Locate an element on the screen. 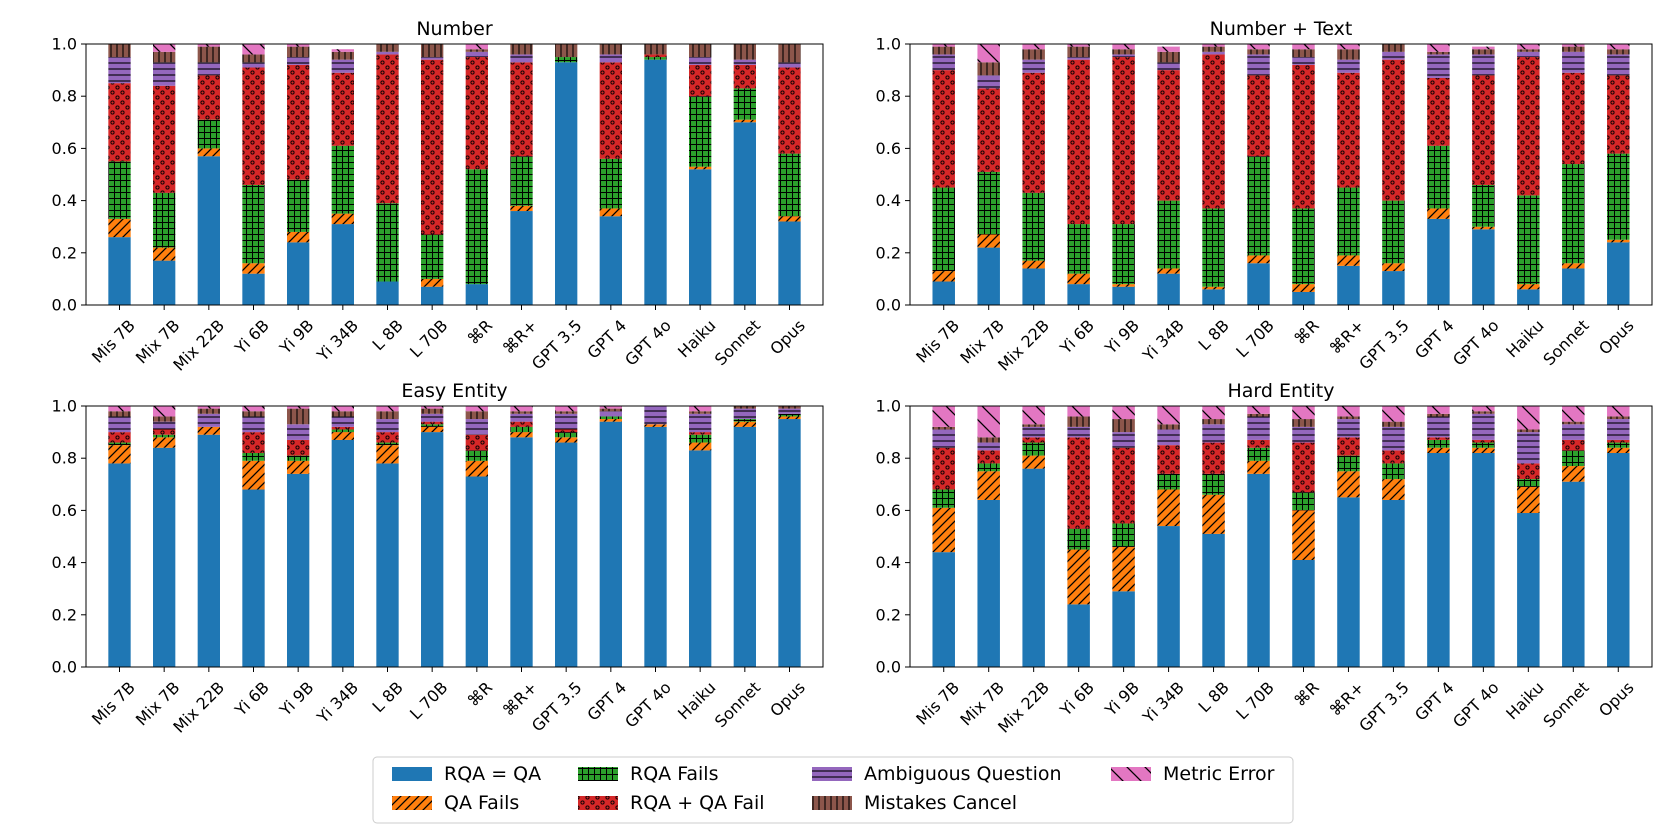 This screenshot has height=830, width=1661. bar-hard-entity-l-8b-rqa_fails is located at coordinates (1213, 484).